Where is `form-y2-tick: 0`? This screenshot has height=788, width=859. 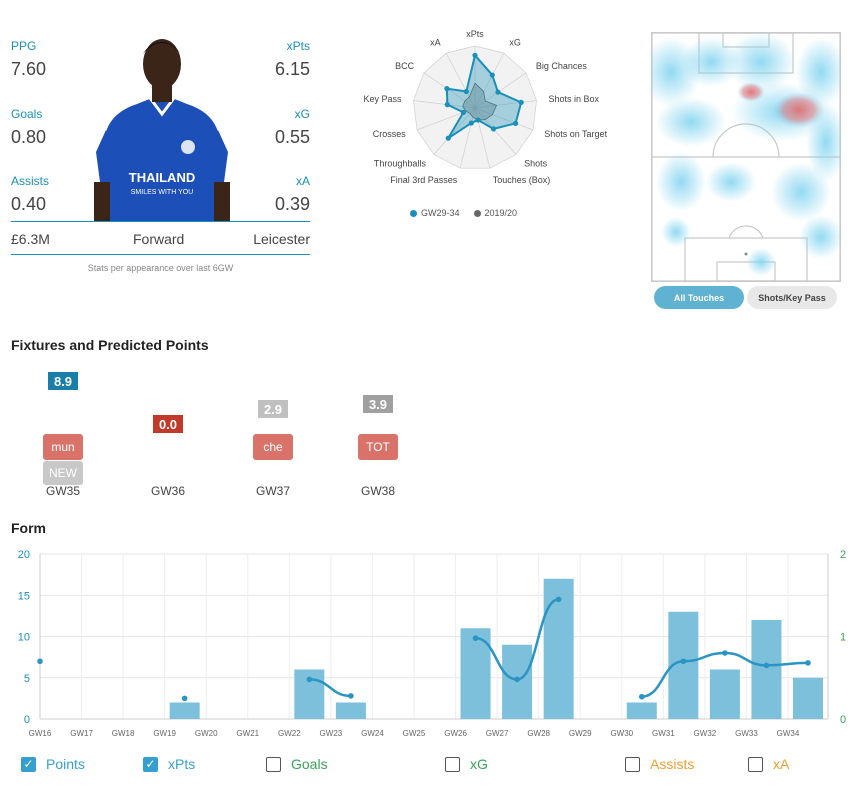 form-y2-tick: 0 is located at coordinates (843, 720).